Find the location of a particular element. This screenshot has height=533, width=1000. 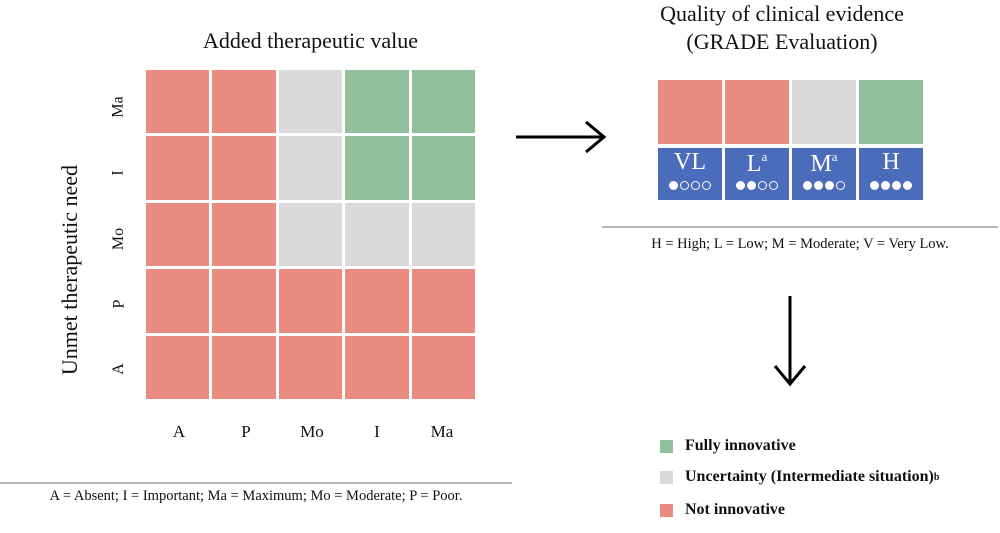

grade-level-label: La is located at coordinates (757, 163).